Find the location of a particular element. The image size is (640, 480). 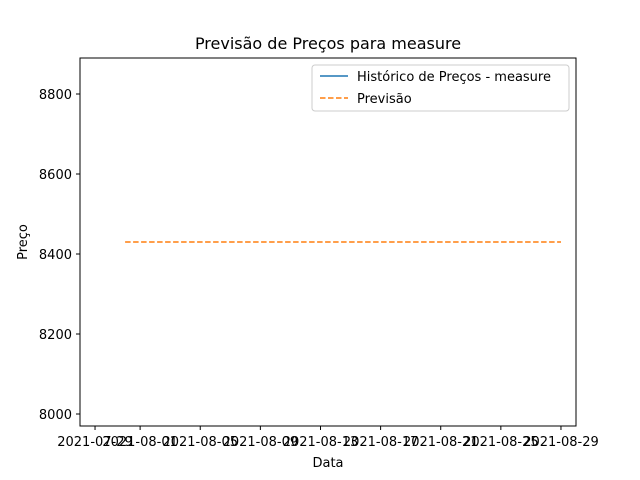

y-tick-label: 8400 is located at coordinates (55, 255).